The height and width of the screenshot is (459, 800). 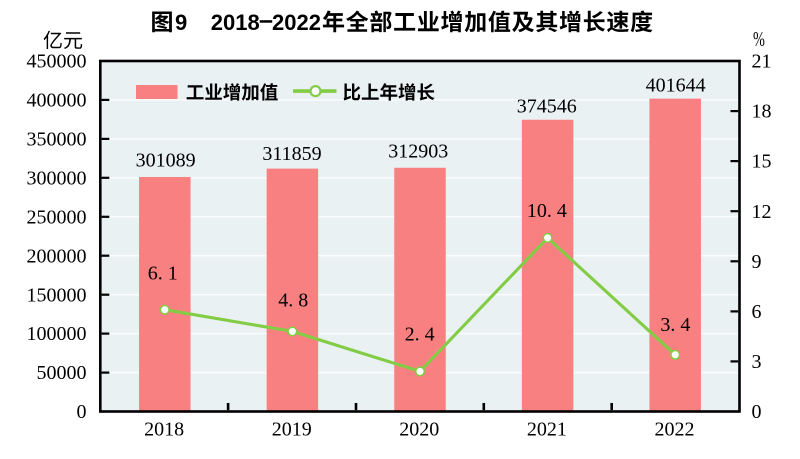 I want to click on svg-text: 2020, so click(x=419, y=430).